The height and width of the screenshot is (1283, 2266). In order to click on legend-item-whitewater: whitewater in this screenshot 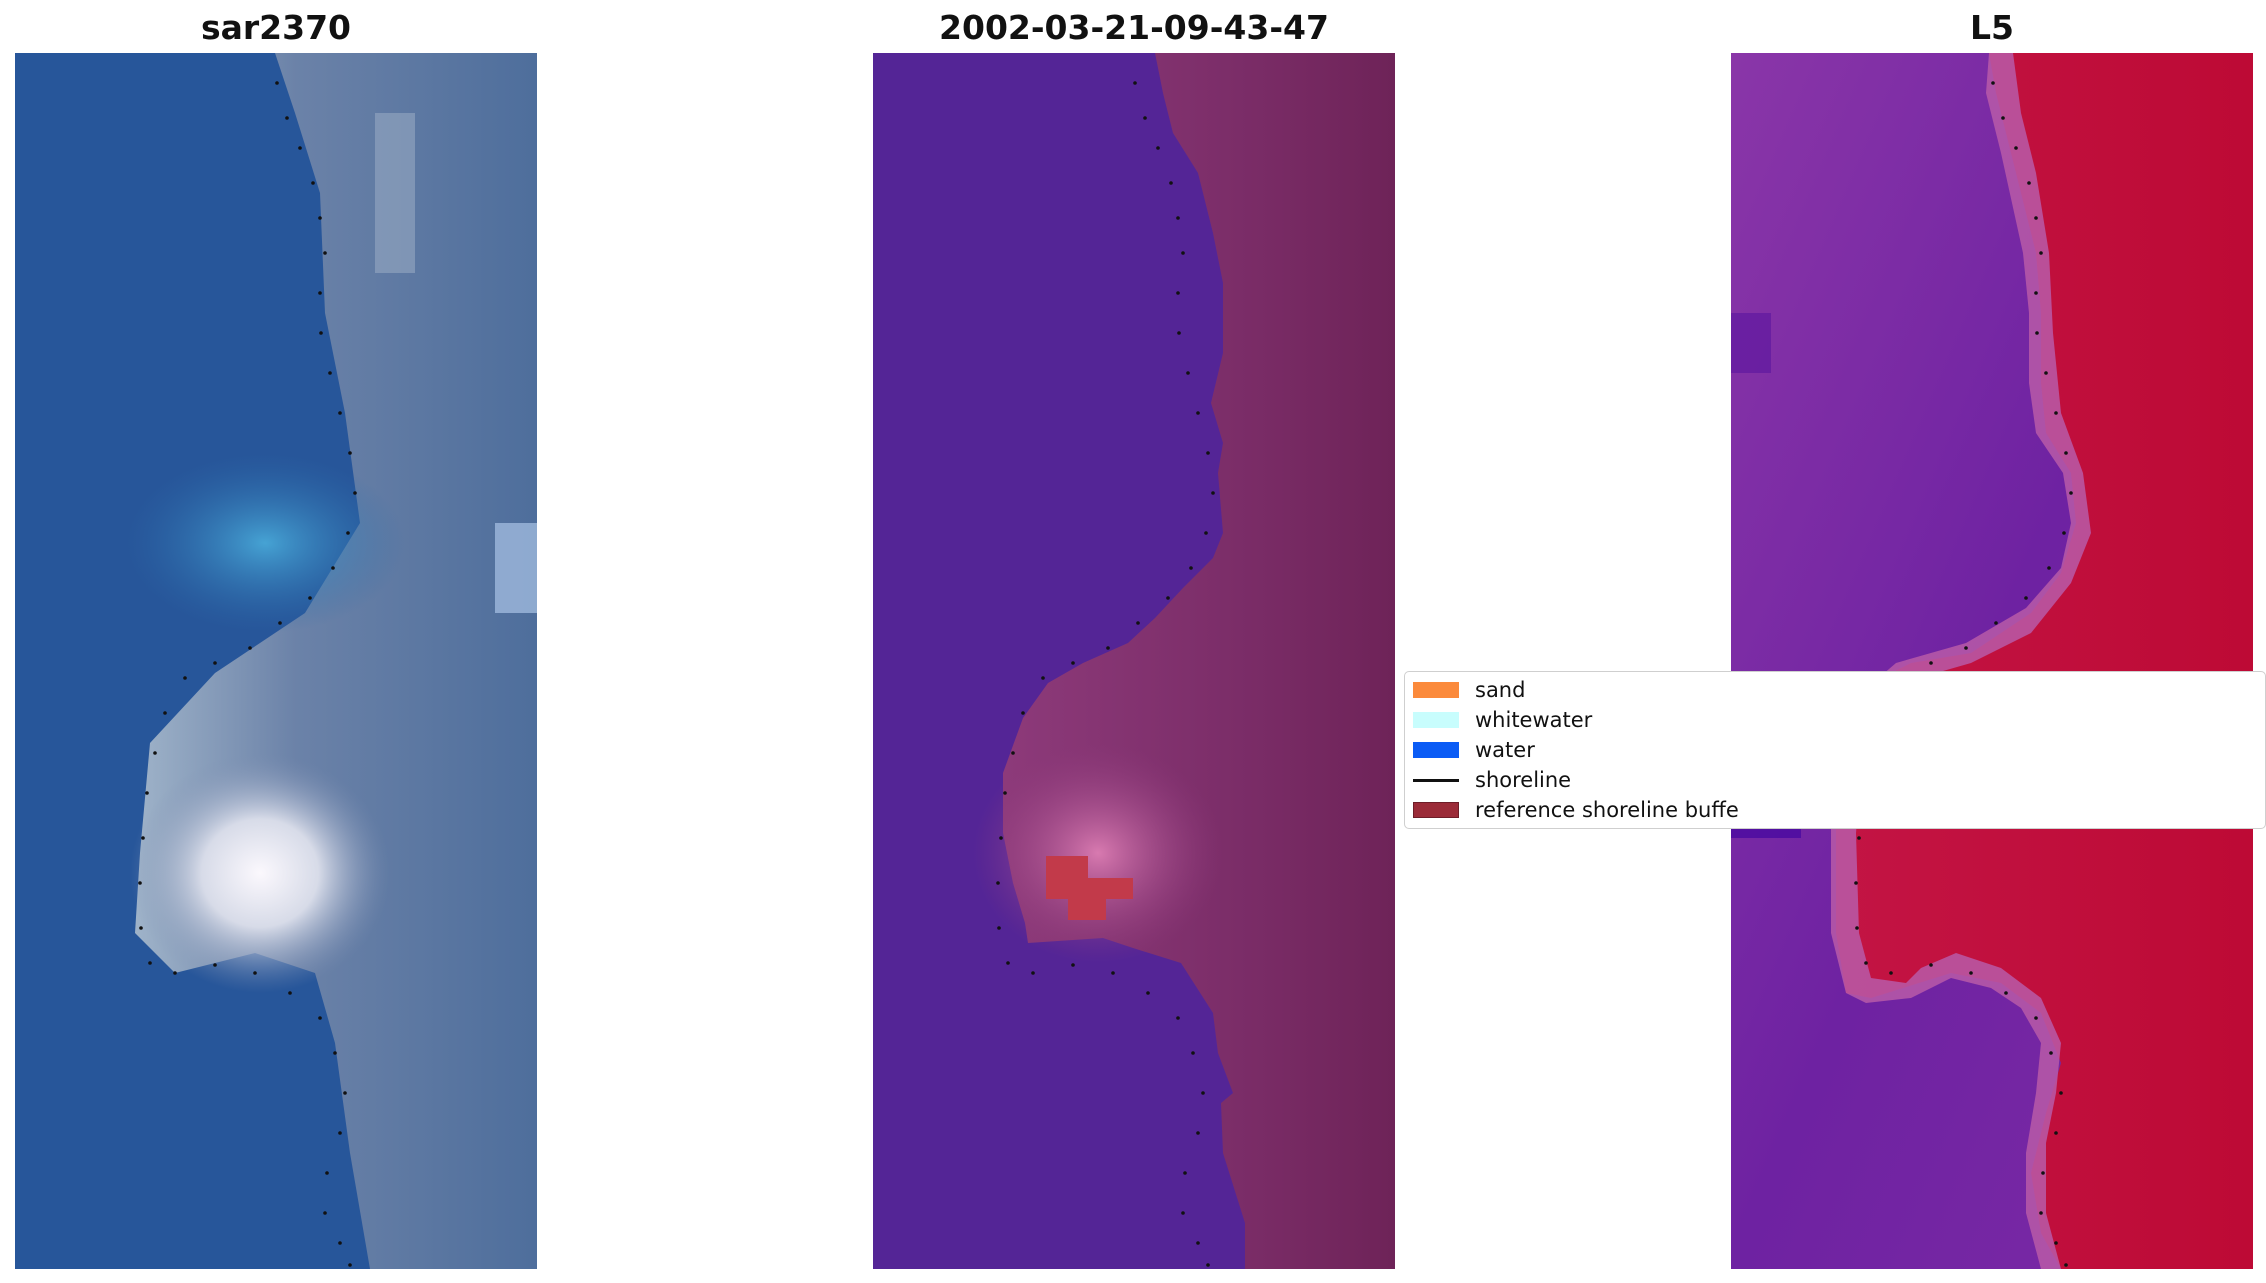, I will do `click(1502, 720)`.